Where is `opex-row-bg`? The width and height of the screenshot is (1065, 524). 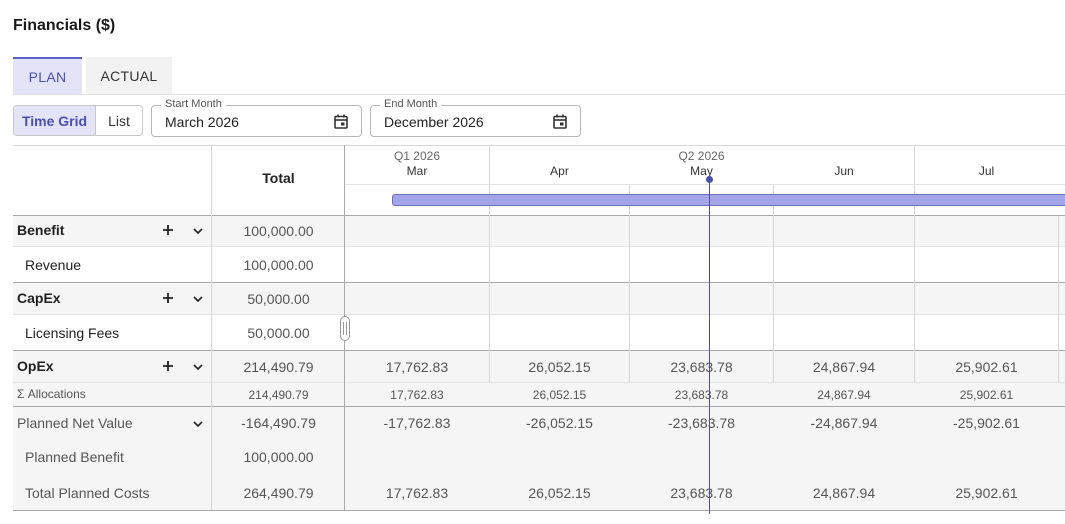 opex-row-bg is located at coordinates (539, 379).